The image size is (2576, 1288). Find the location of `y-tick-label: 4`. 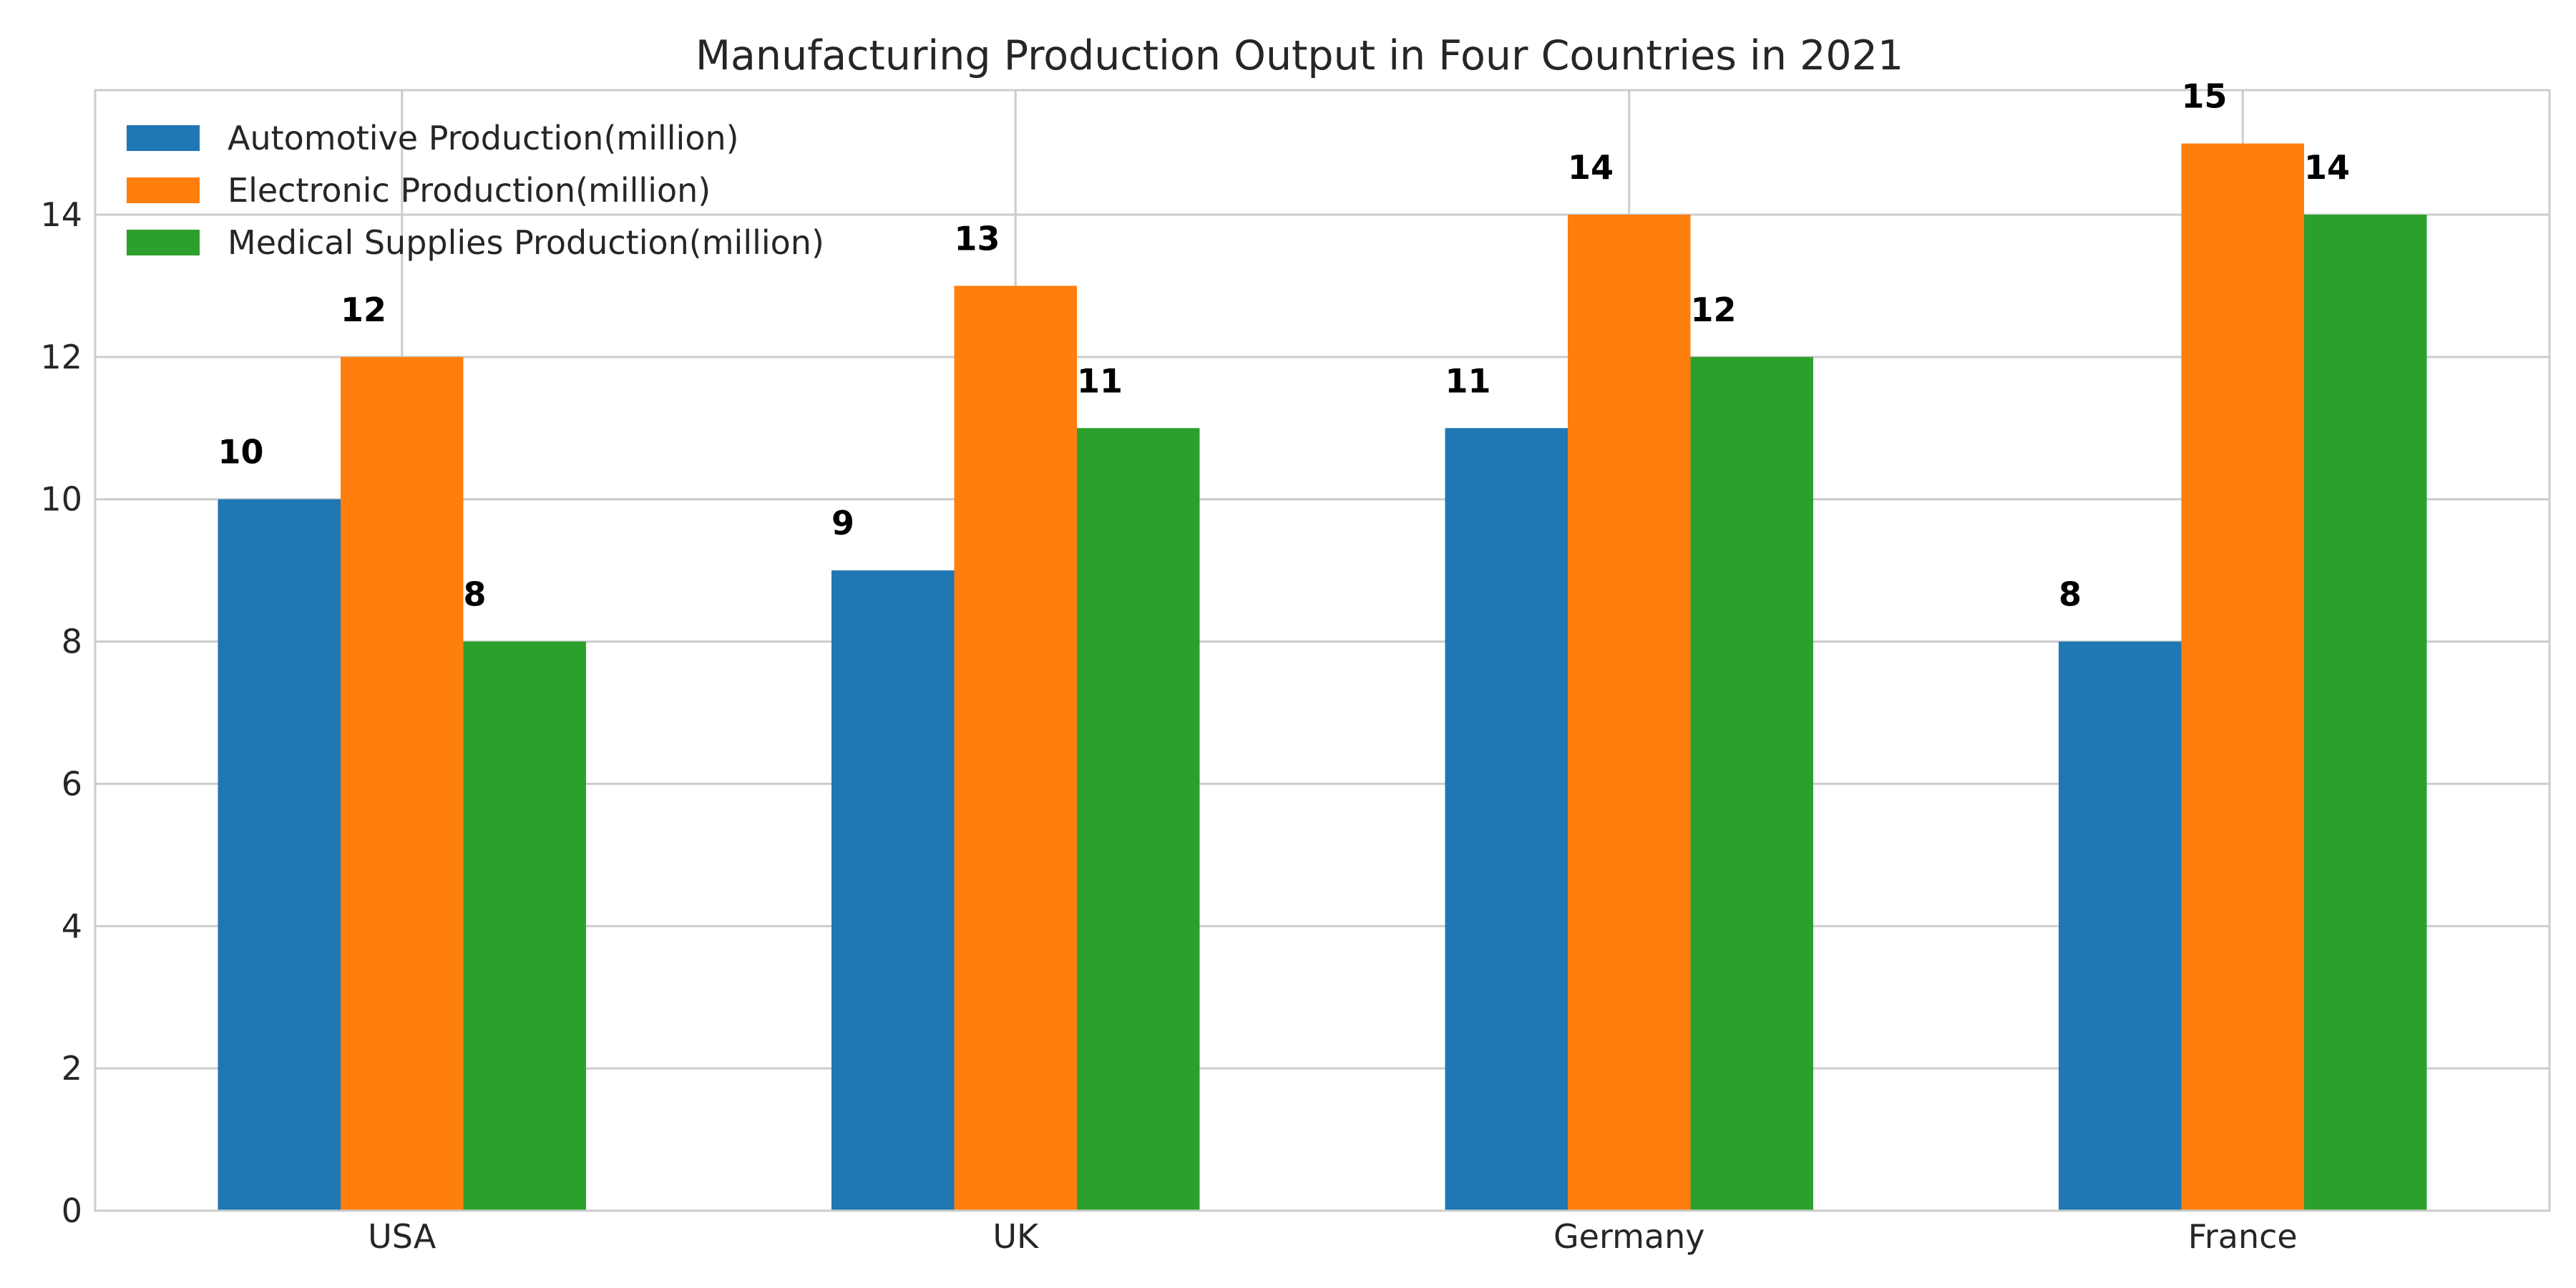

y-tick-label: 4 is located at coordinates (72, 926).